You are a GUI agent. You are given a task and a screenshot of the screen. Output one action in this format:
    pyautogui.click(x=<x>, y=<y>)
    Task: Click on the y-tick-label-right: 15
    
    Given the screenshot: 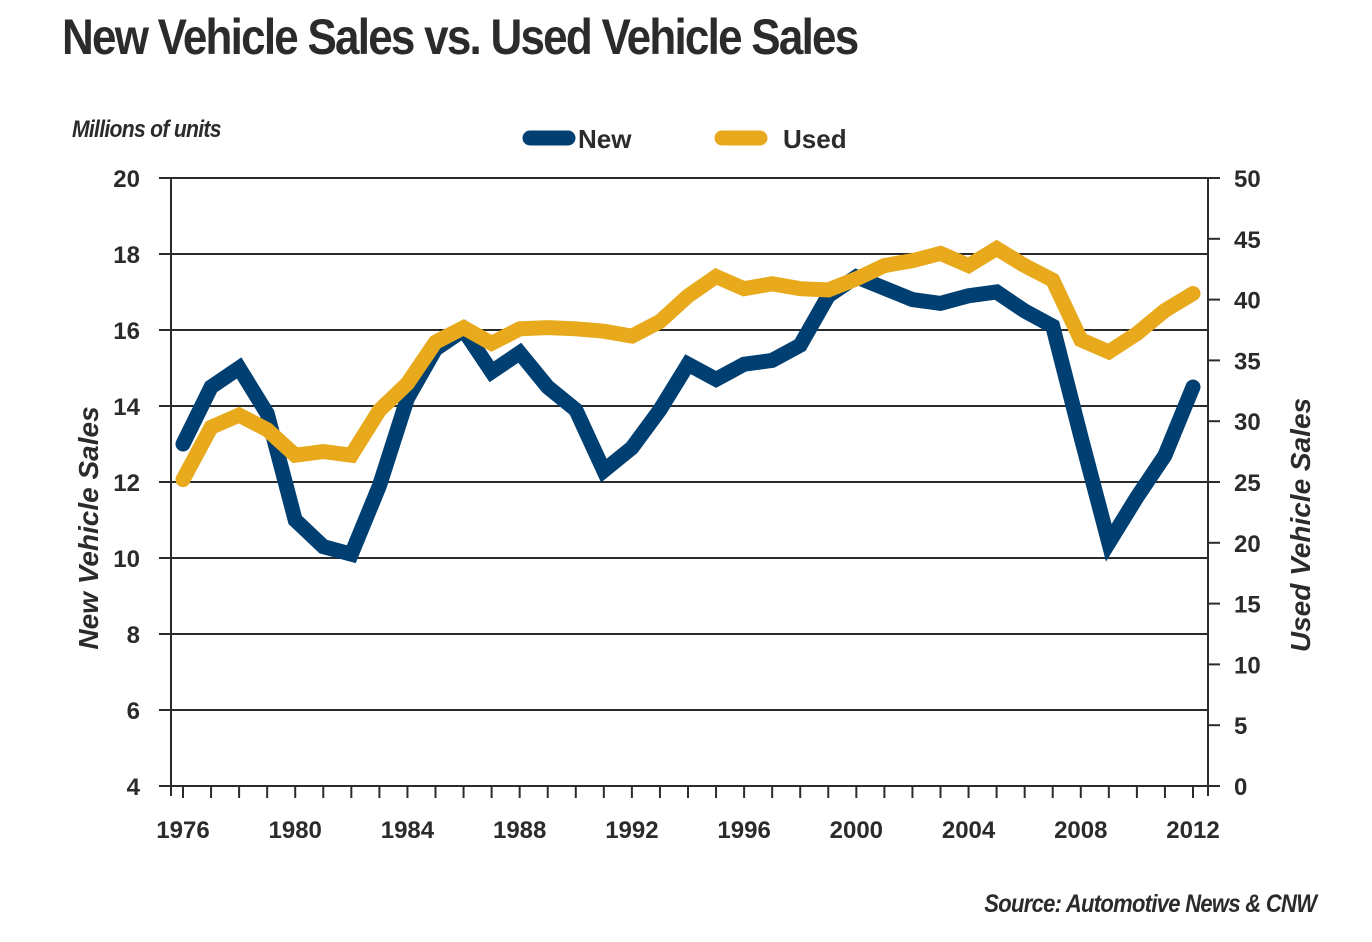 What is the action you would take?
    pyautogui.click(x=1247, y=605)
    